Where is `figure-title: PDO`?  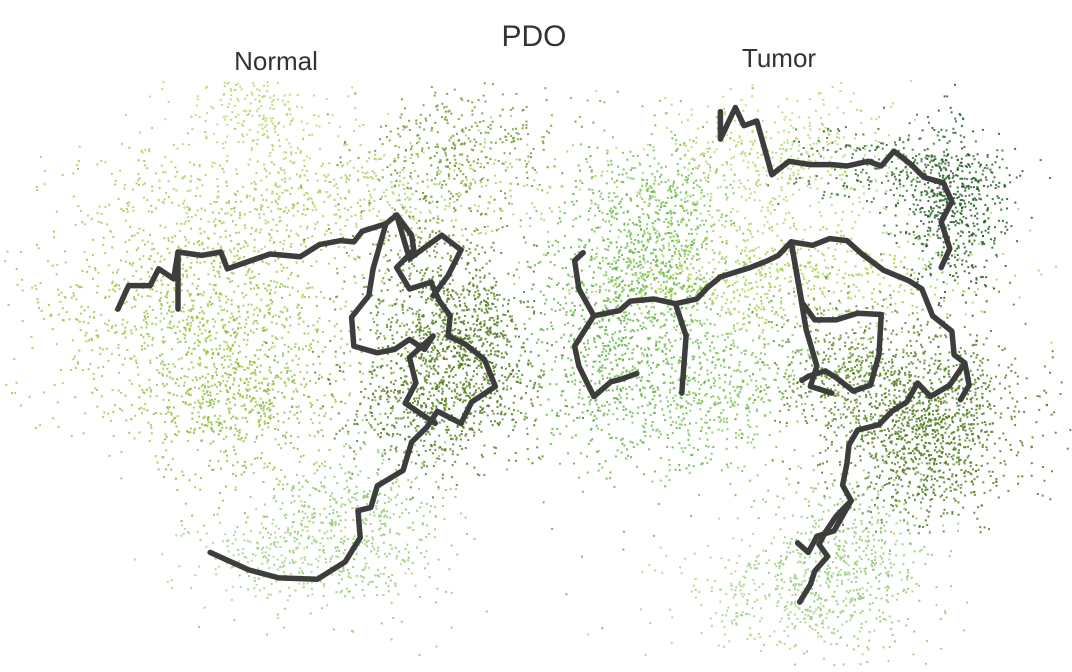 figure-title: PDO is located at coordinates (533, 36).